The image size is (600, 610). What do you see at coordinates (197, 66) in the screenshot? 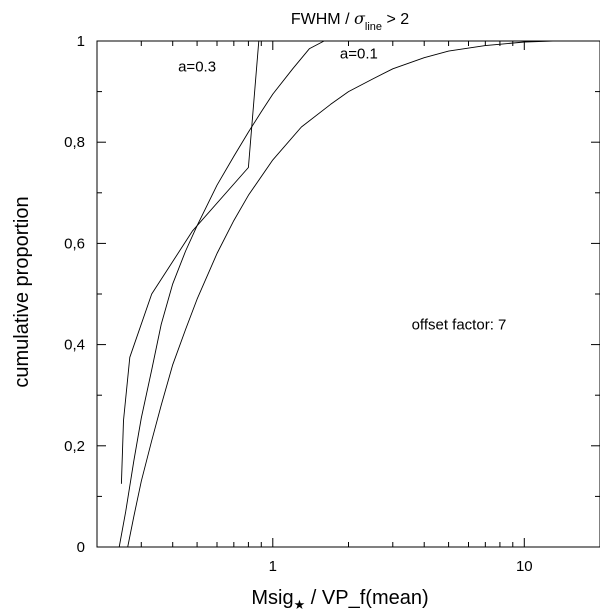
I see `annotation-label: a=0.3` at bounding box center [197, 66].